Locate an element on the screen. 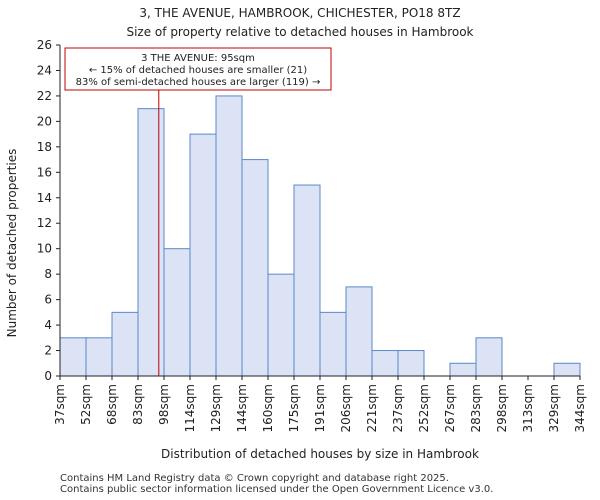  bar-191sqm is located at coordinates (333, 344).